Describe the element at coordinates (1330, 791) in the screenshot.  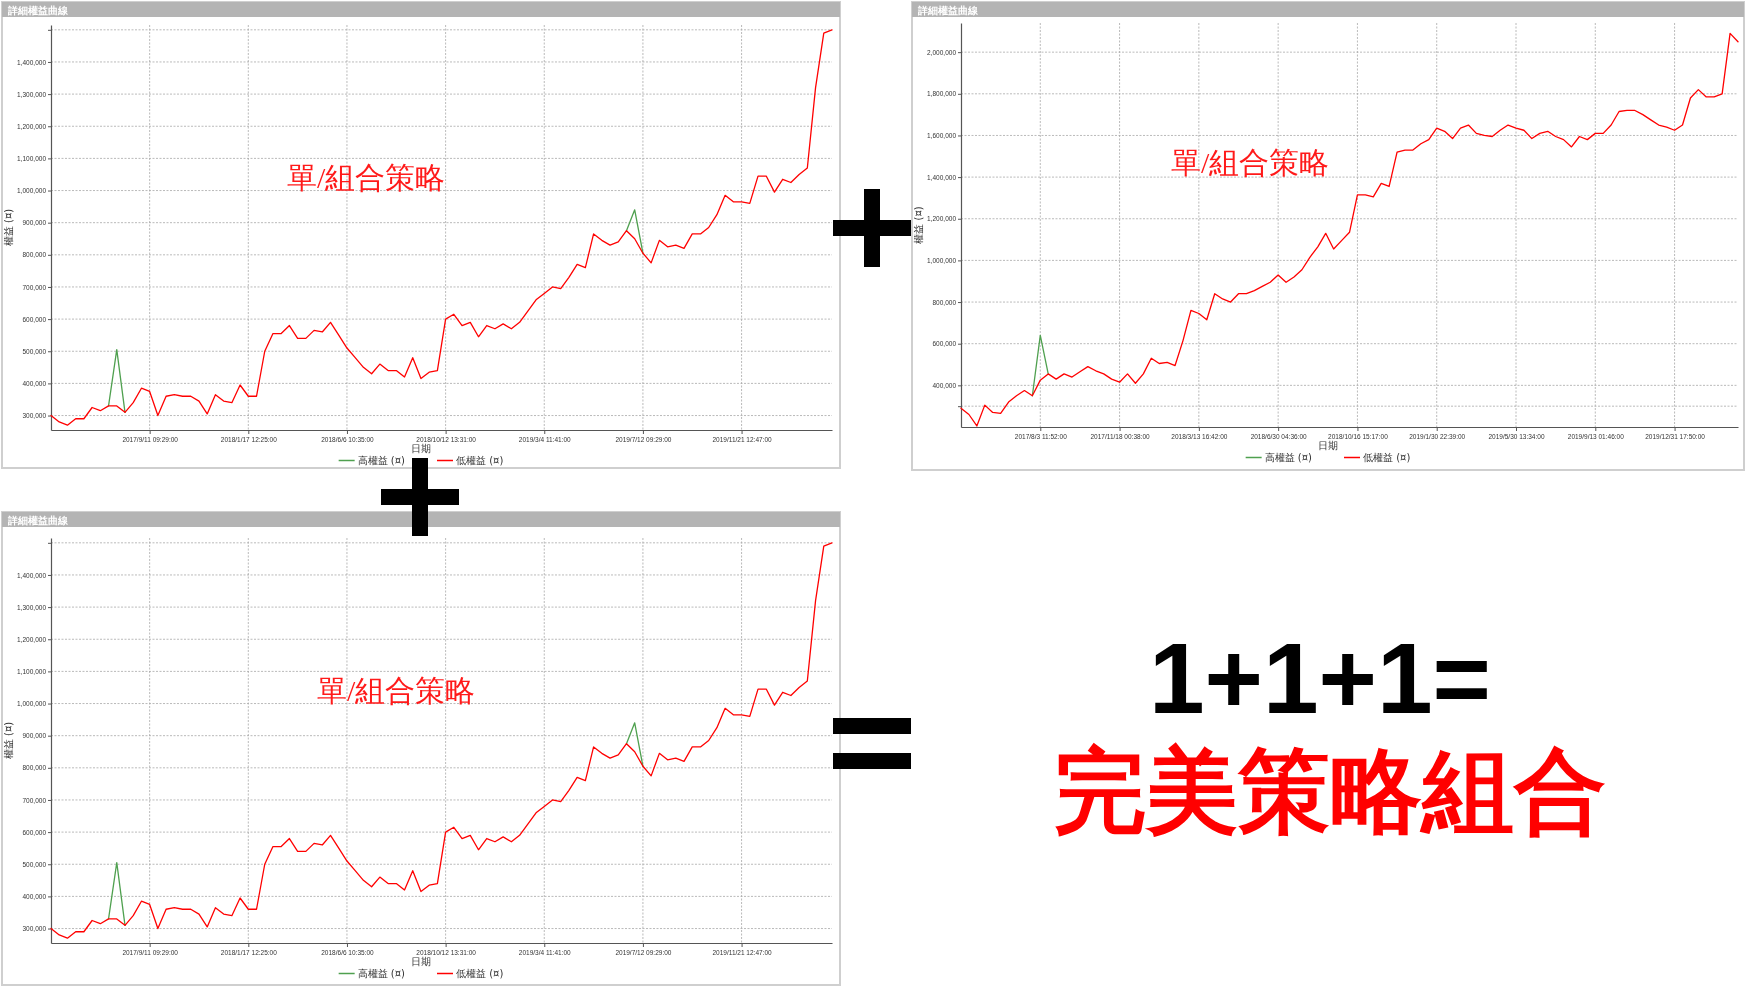
I see `text: 完美策略組合` at that location.